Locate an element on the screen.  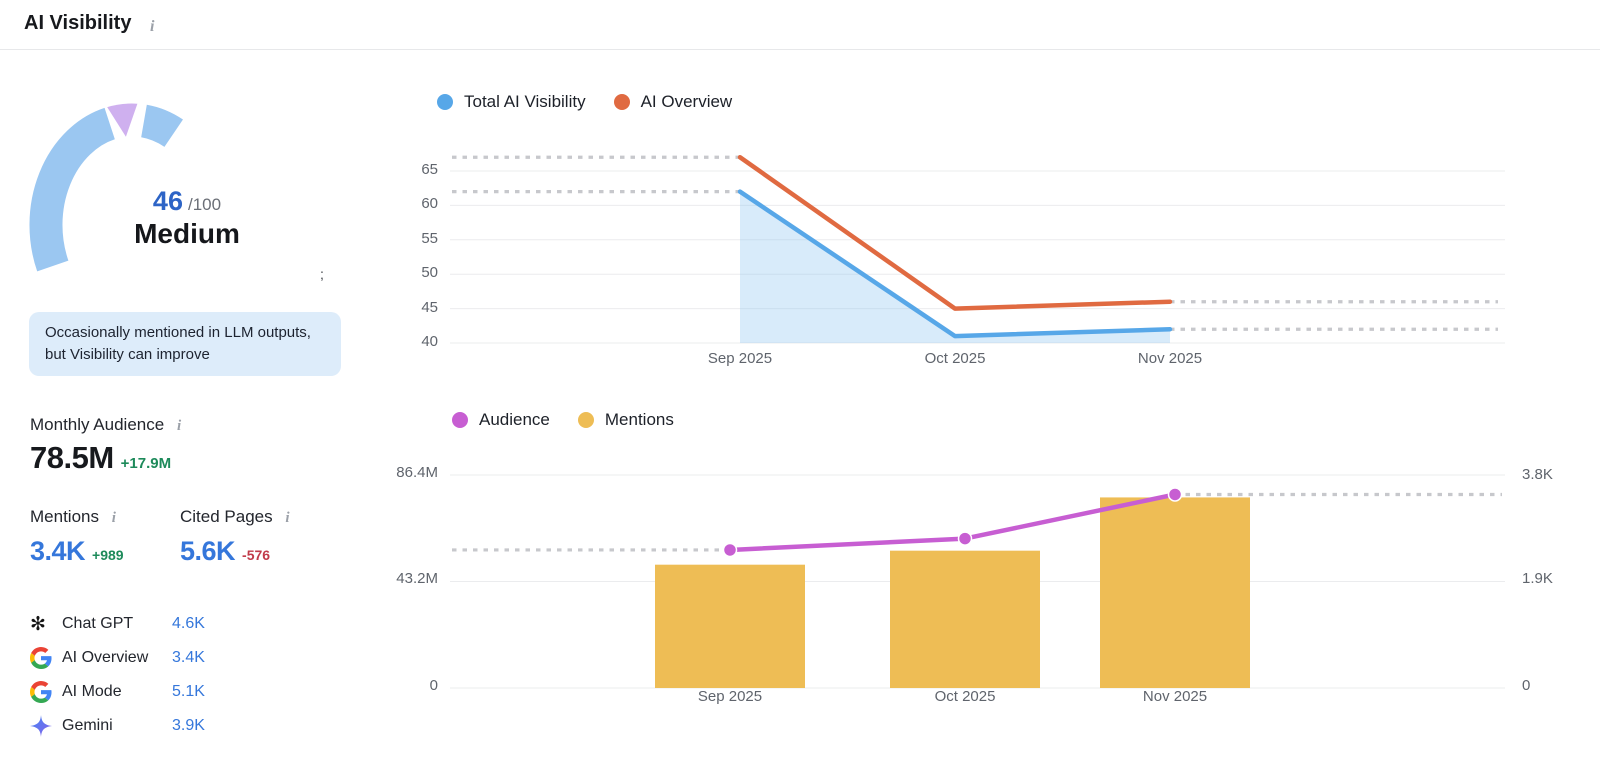
platform-label: Gemini is located at coordinates (87, 725).